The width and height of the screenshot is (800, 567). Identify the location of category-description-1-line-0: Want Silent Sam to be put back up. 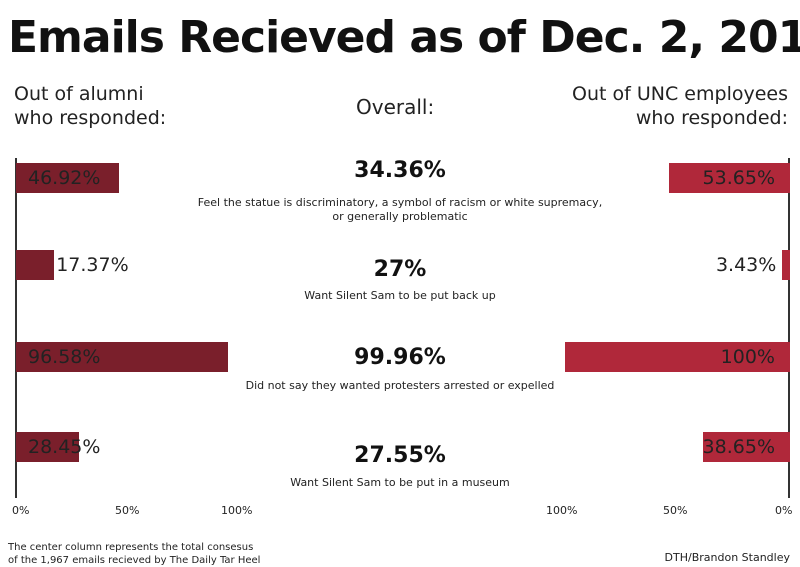
(400, 295).